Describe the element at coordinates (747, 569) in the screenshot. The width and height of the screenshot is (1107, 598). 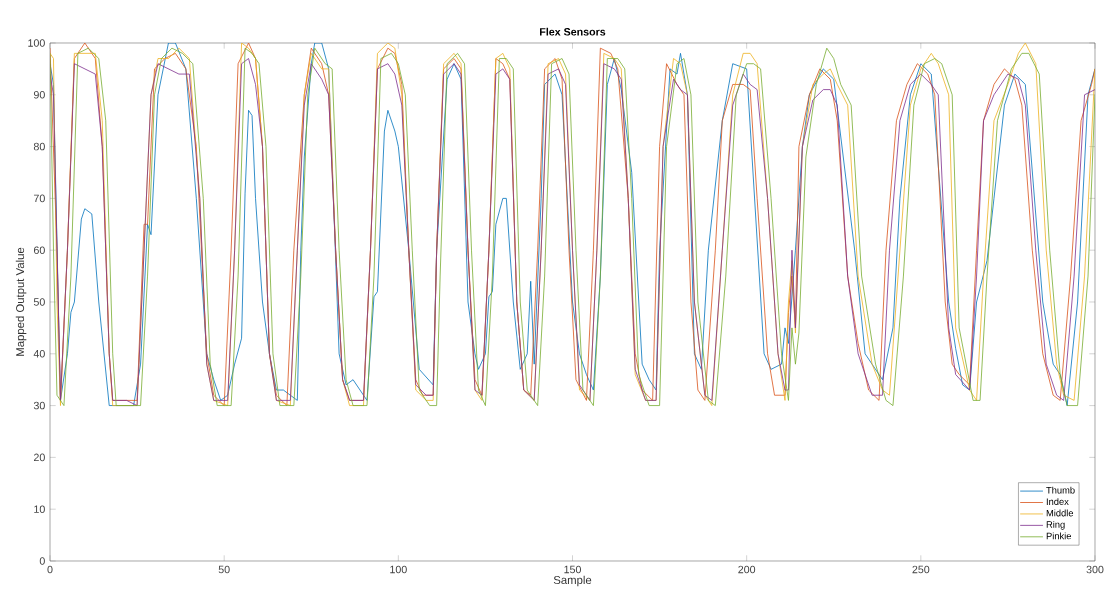
I see `x-tick-label: 200` at that location.